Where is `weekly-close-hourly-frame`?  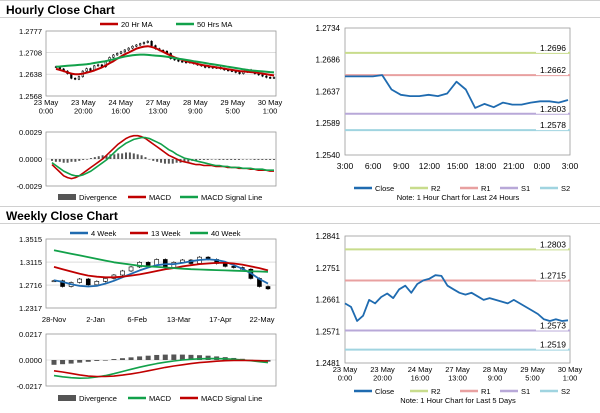 weekly-close-hourly-frame is located at coordinates (457, 299).